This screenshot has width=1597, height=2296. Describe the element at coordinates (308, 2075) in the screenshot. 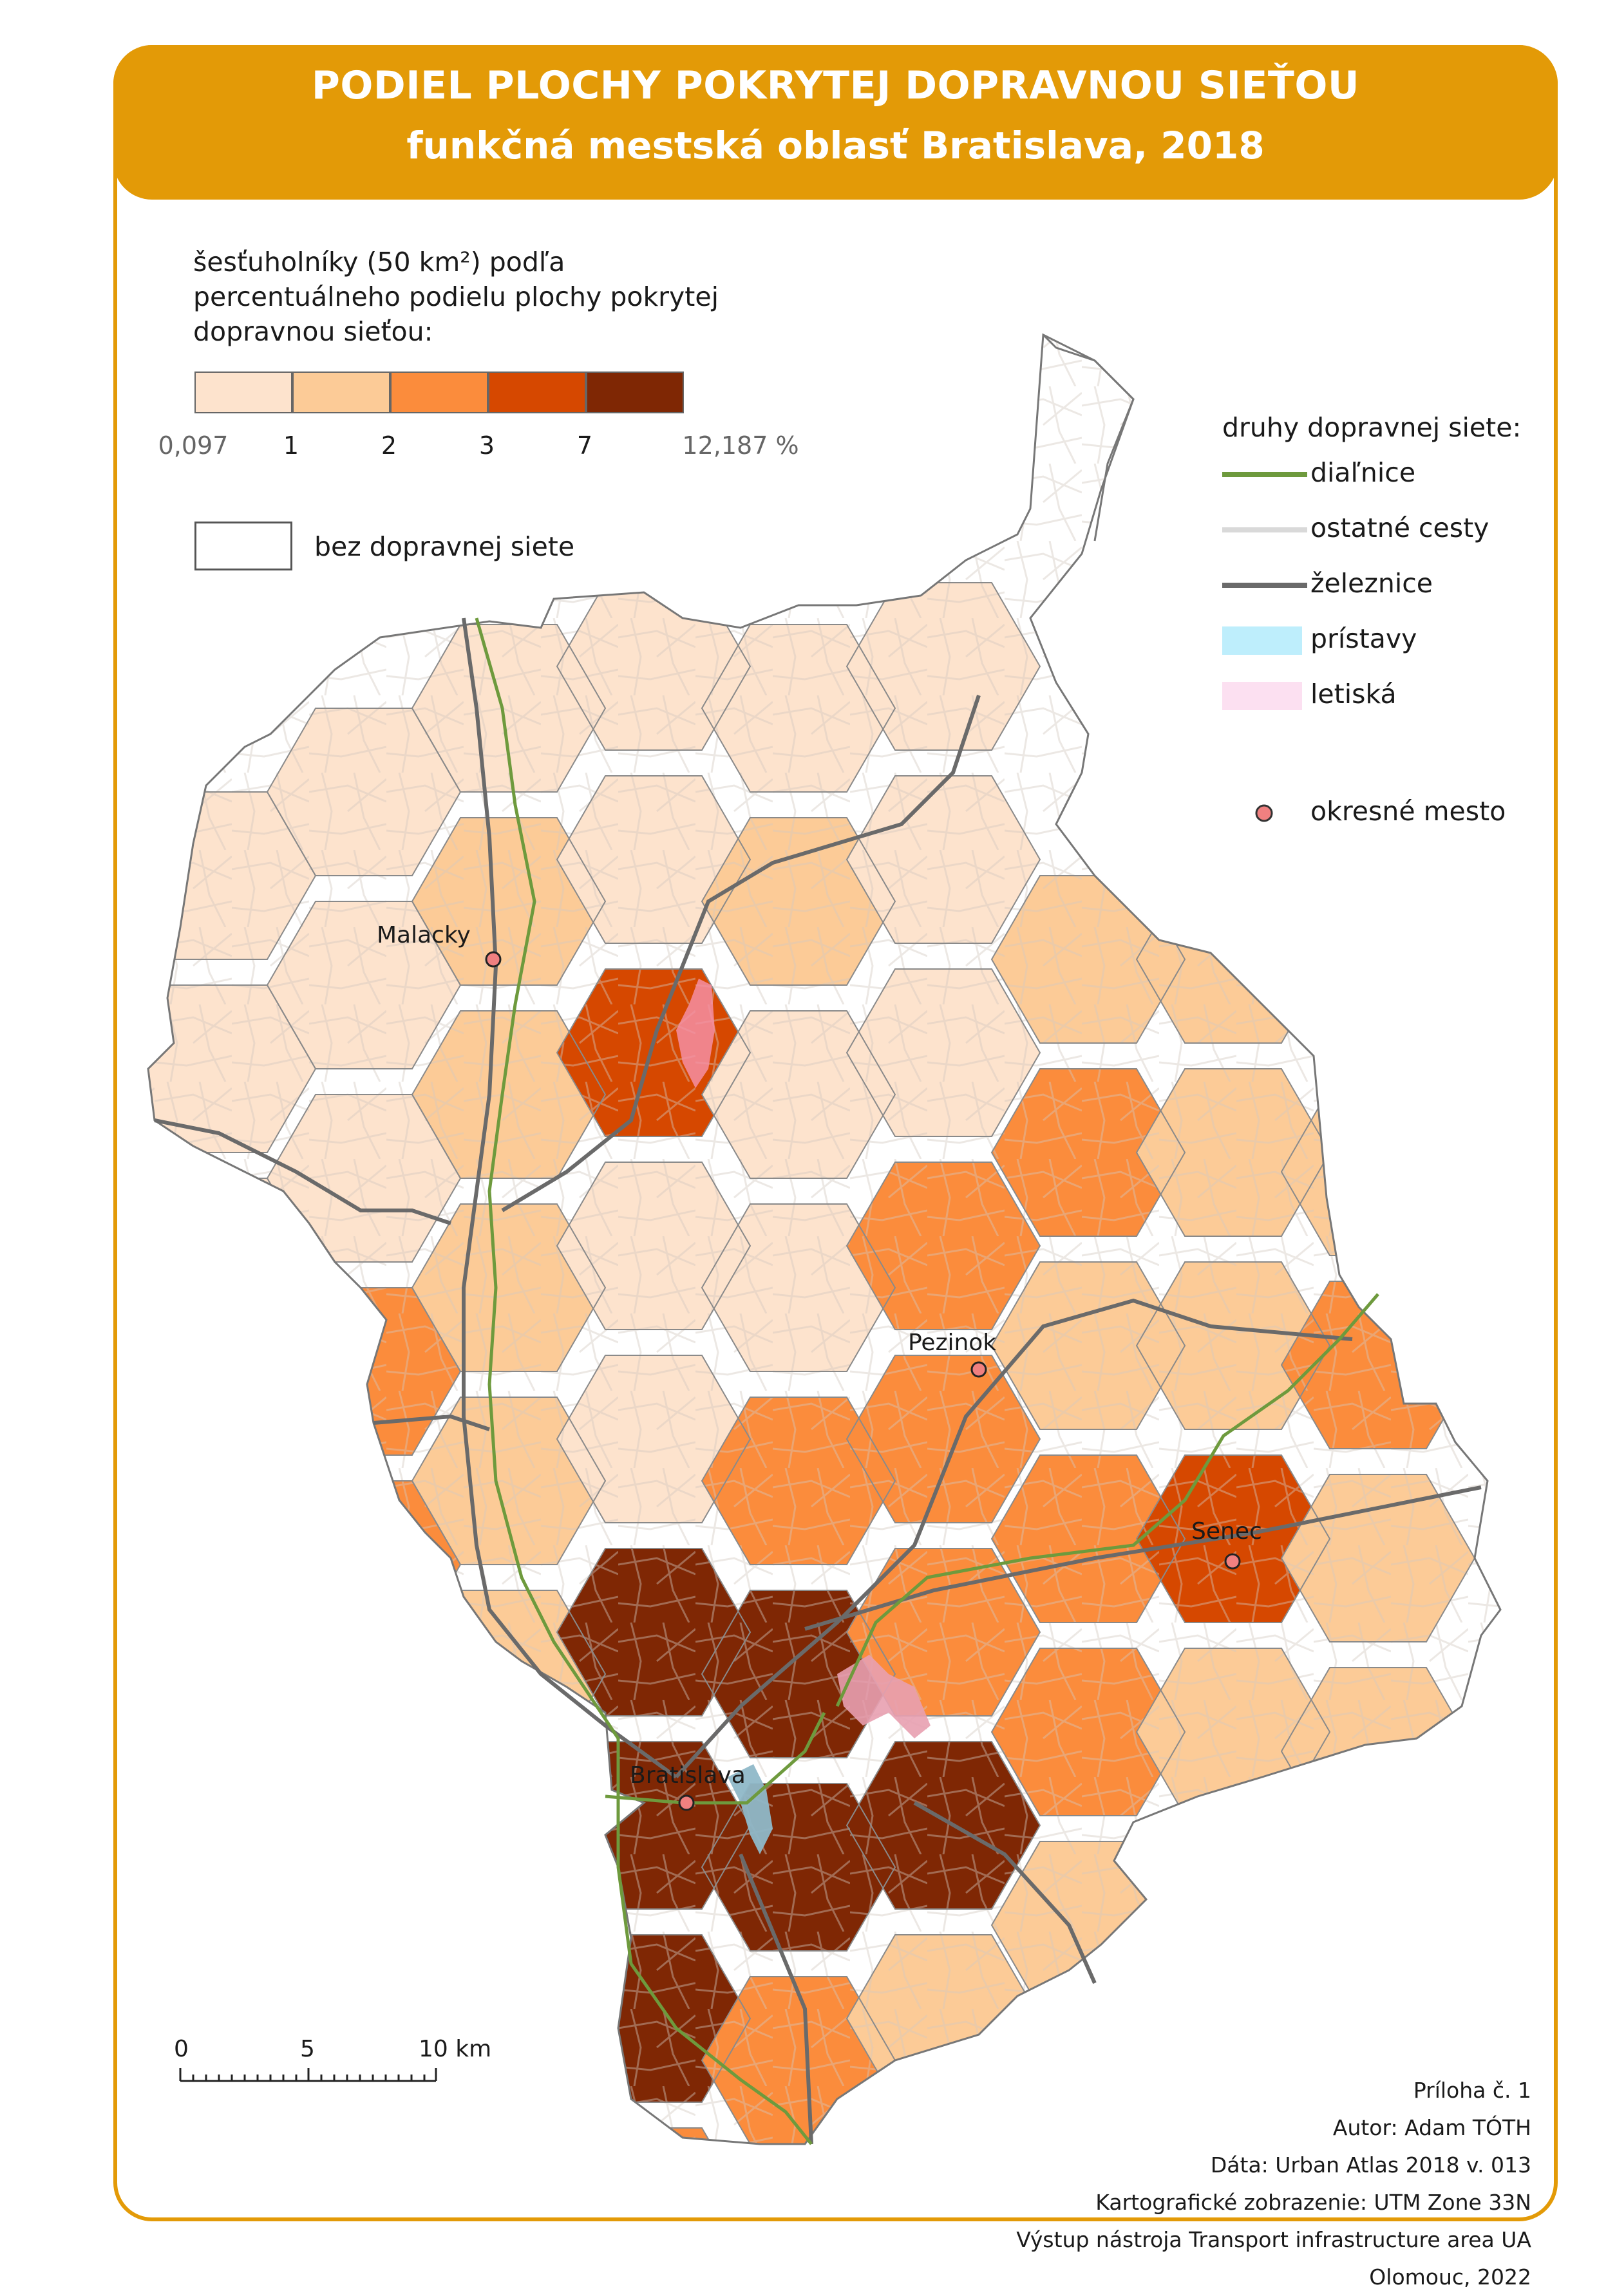

I see `scale-bar` at that location.